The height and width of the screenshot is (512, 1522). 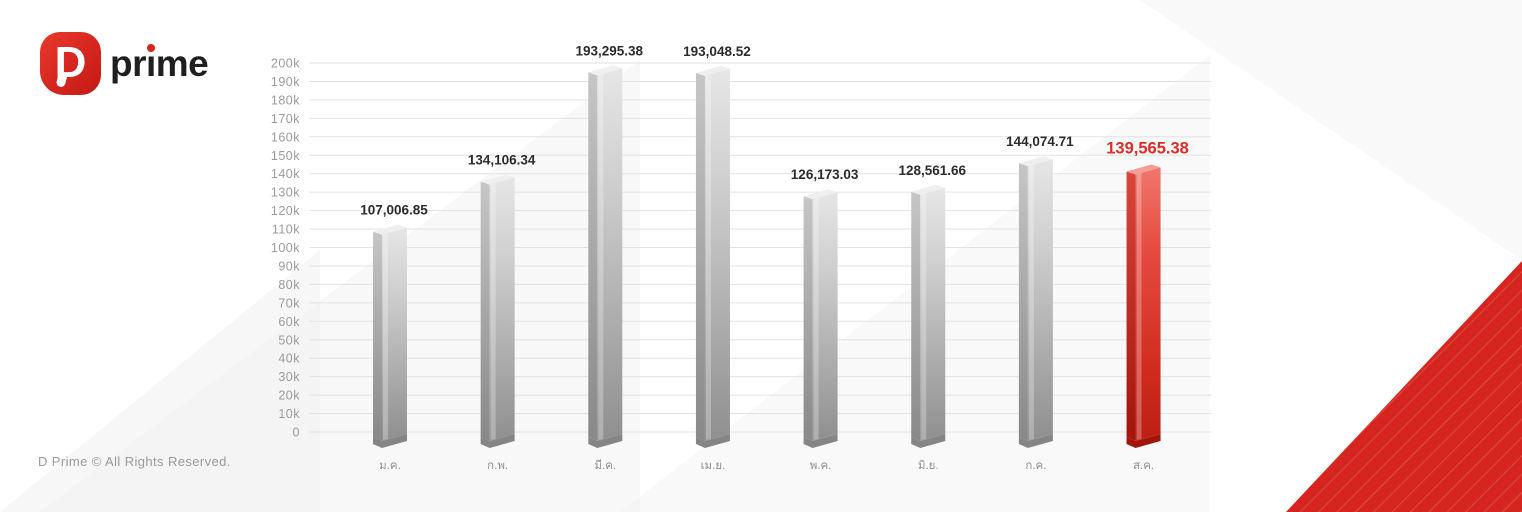 I want to click on y-axis-tick-label: 200k, so click(x=285, y=64).